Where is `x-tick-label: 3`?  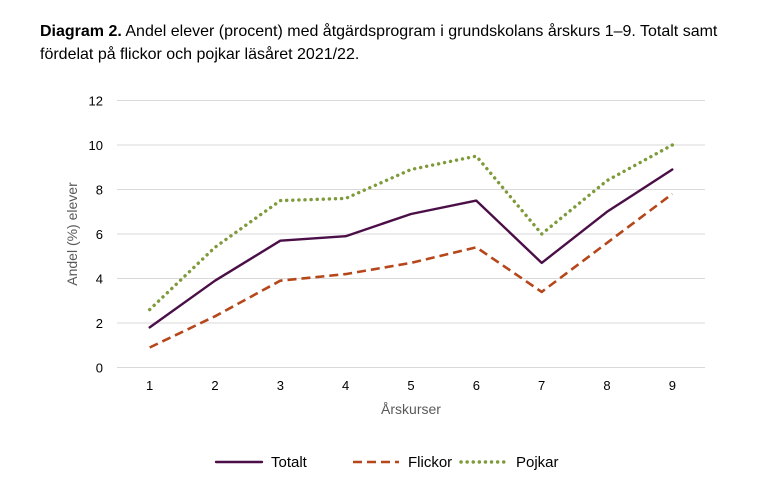
x-tick-label: 3 is located at coordinates (280, 385).